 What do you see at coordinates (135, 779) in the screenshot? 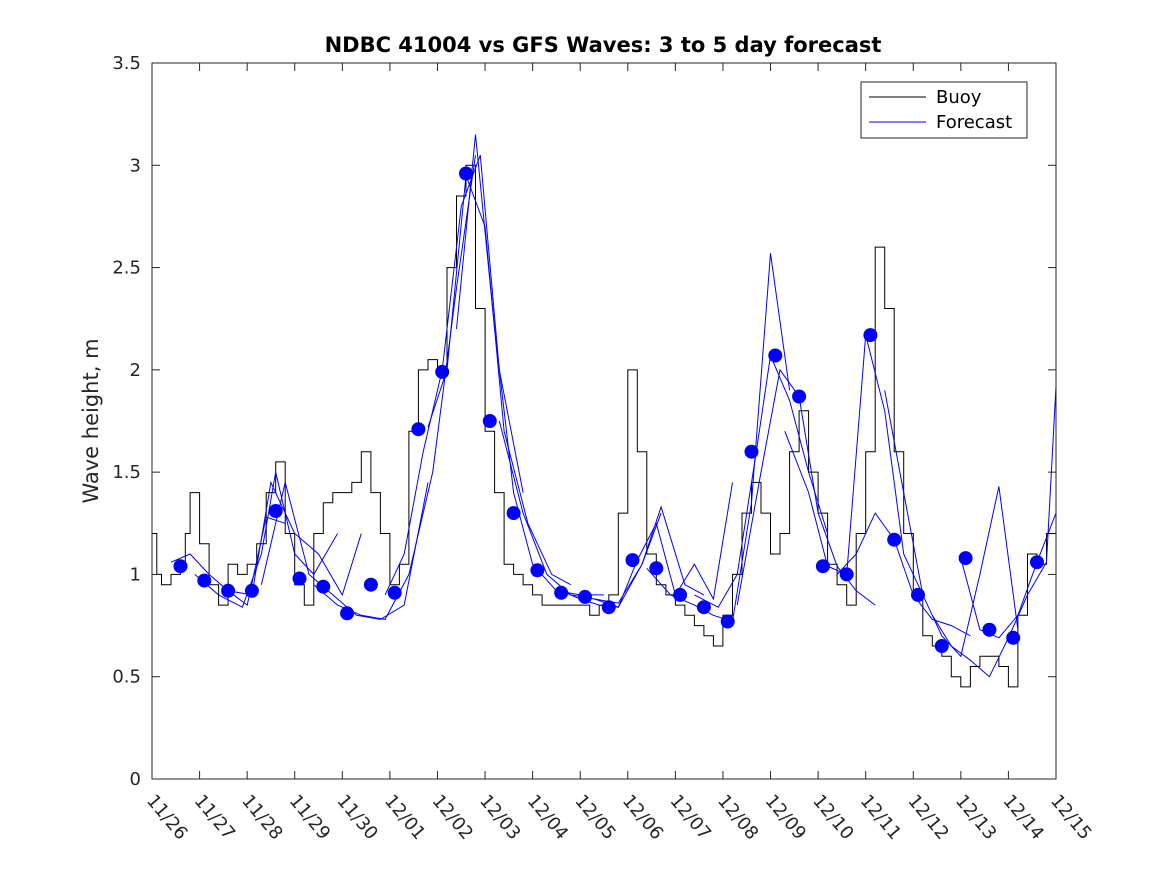
I see `y-tick-label: 0` at bounding box center [135, 779].